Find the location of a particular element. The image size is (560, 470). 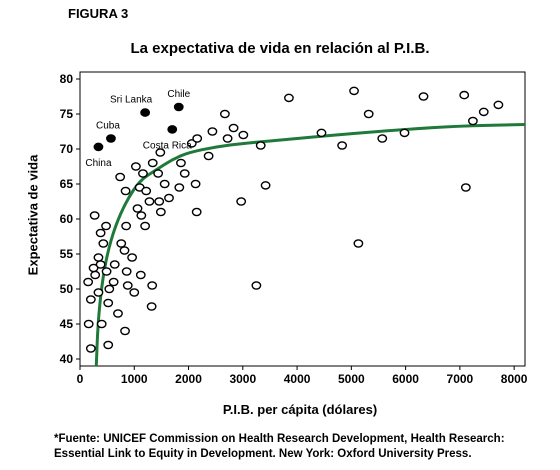

x-tick-label: 1000 is located at coordinates (134, 379).